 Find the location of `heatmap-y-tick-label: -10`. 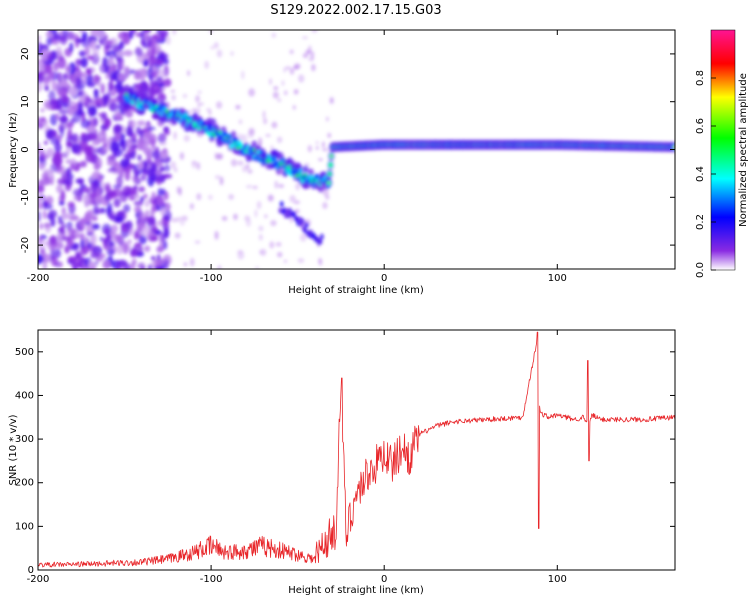

heatmap-y-tick-label: -10 is located at coordinates (25, 197).